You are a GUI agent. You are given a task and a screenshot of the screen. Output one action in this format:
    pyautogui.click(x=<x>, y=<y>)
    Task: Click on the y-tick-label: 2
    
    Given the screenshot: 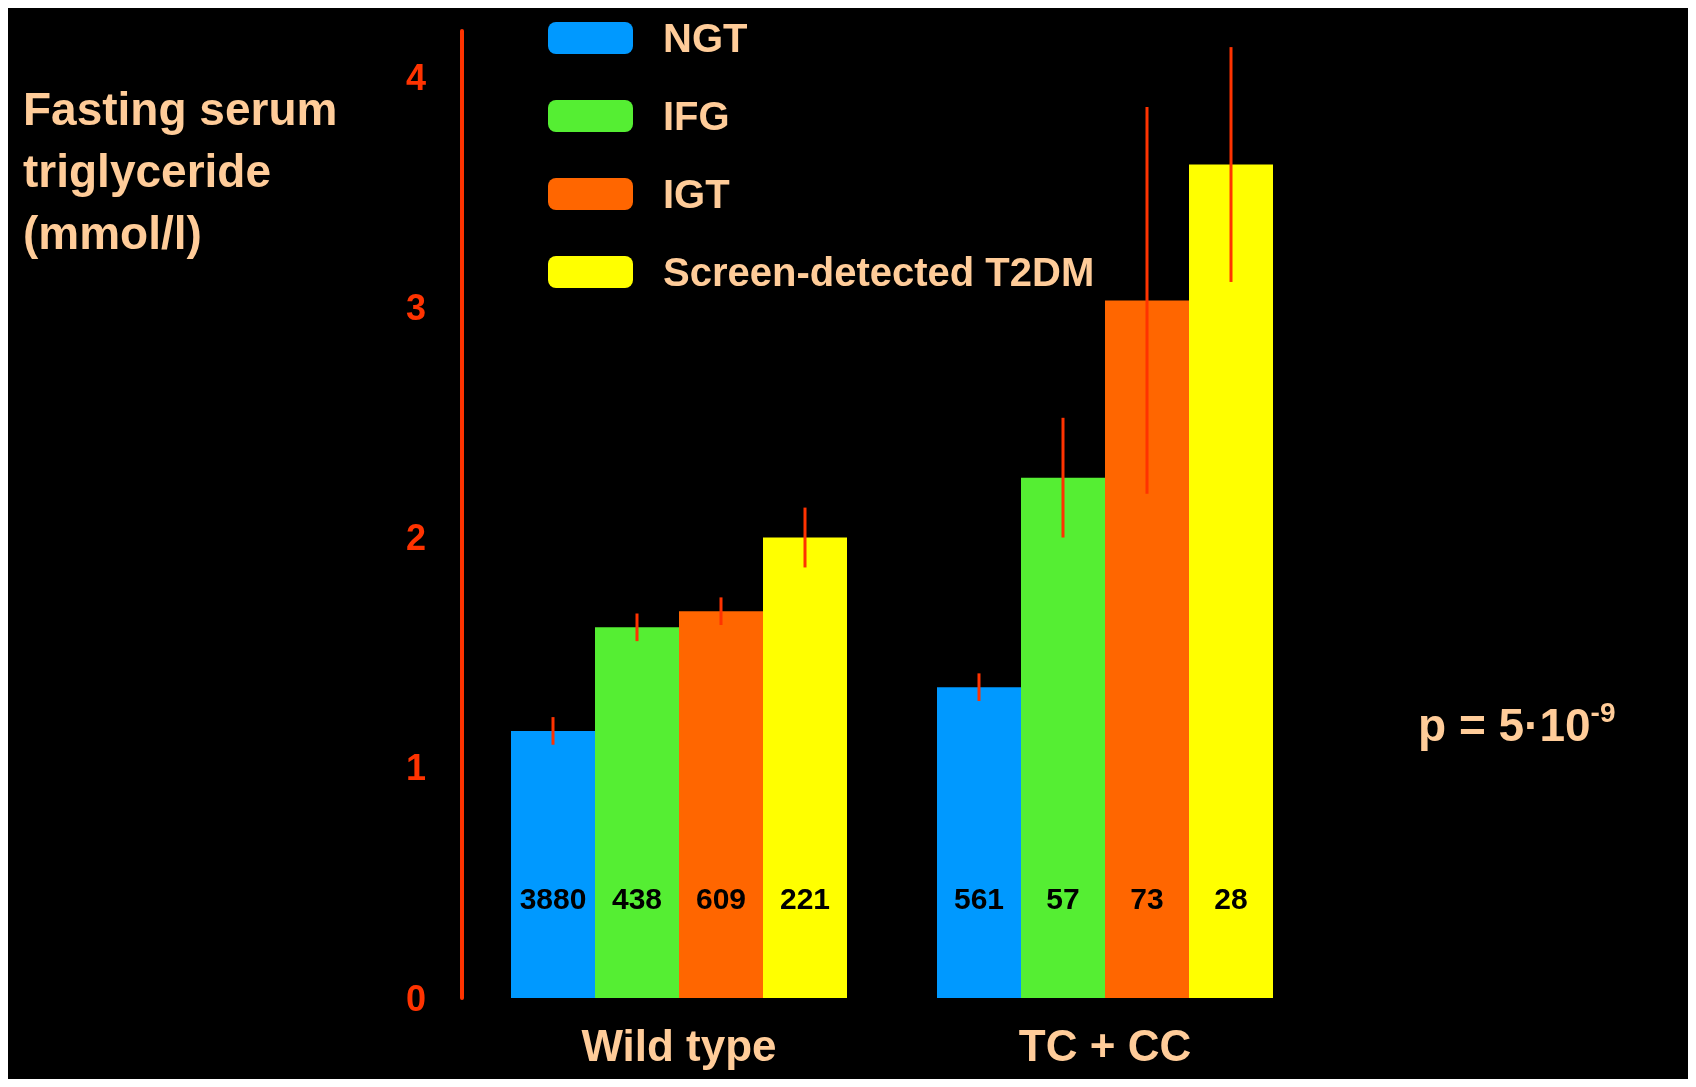 What is the action you would take?
    pyautogui.click(x=415, y=538)
    